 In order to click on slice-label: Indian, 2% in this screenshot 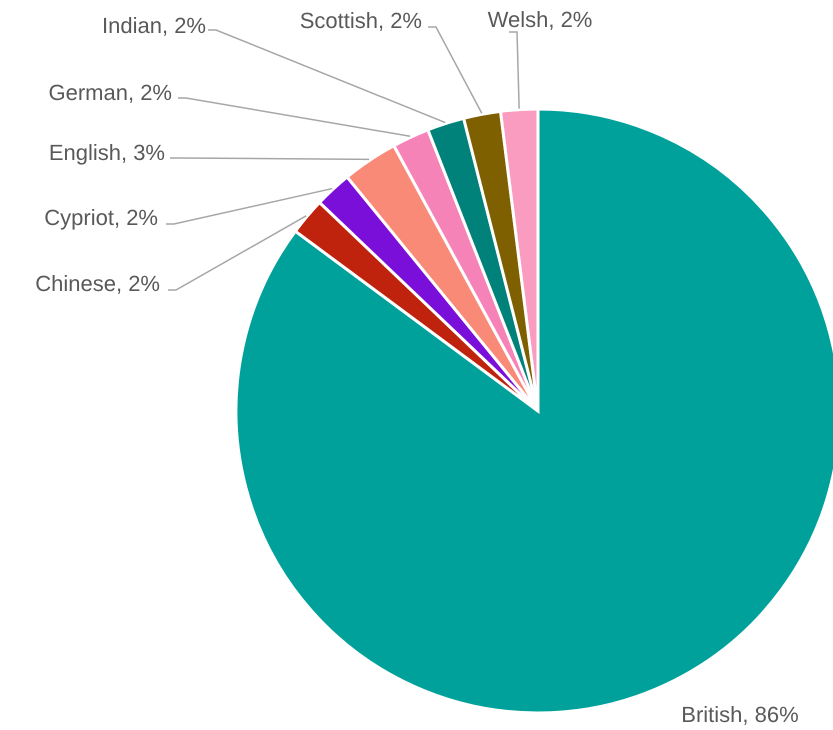, I will do `click(154, 25)`.